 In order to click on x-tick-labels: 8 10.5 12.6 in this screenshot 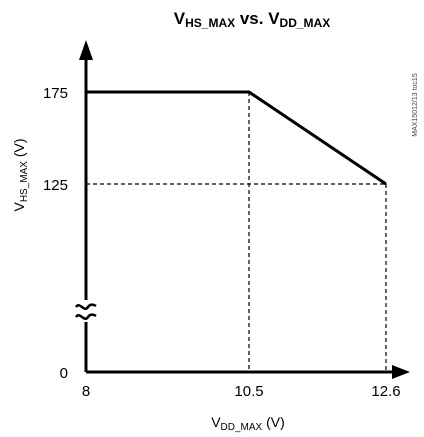, I will do `click(241, 391)`.